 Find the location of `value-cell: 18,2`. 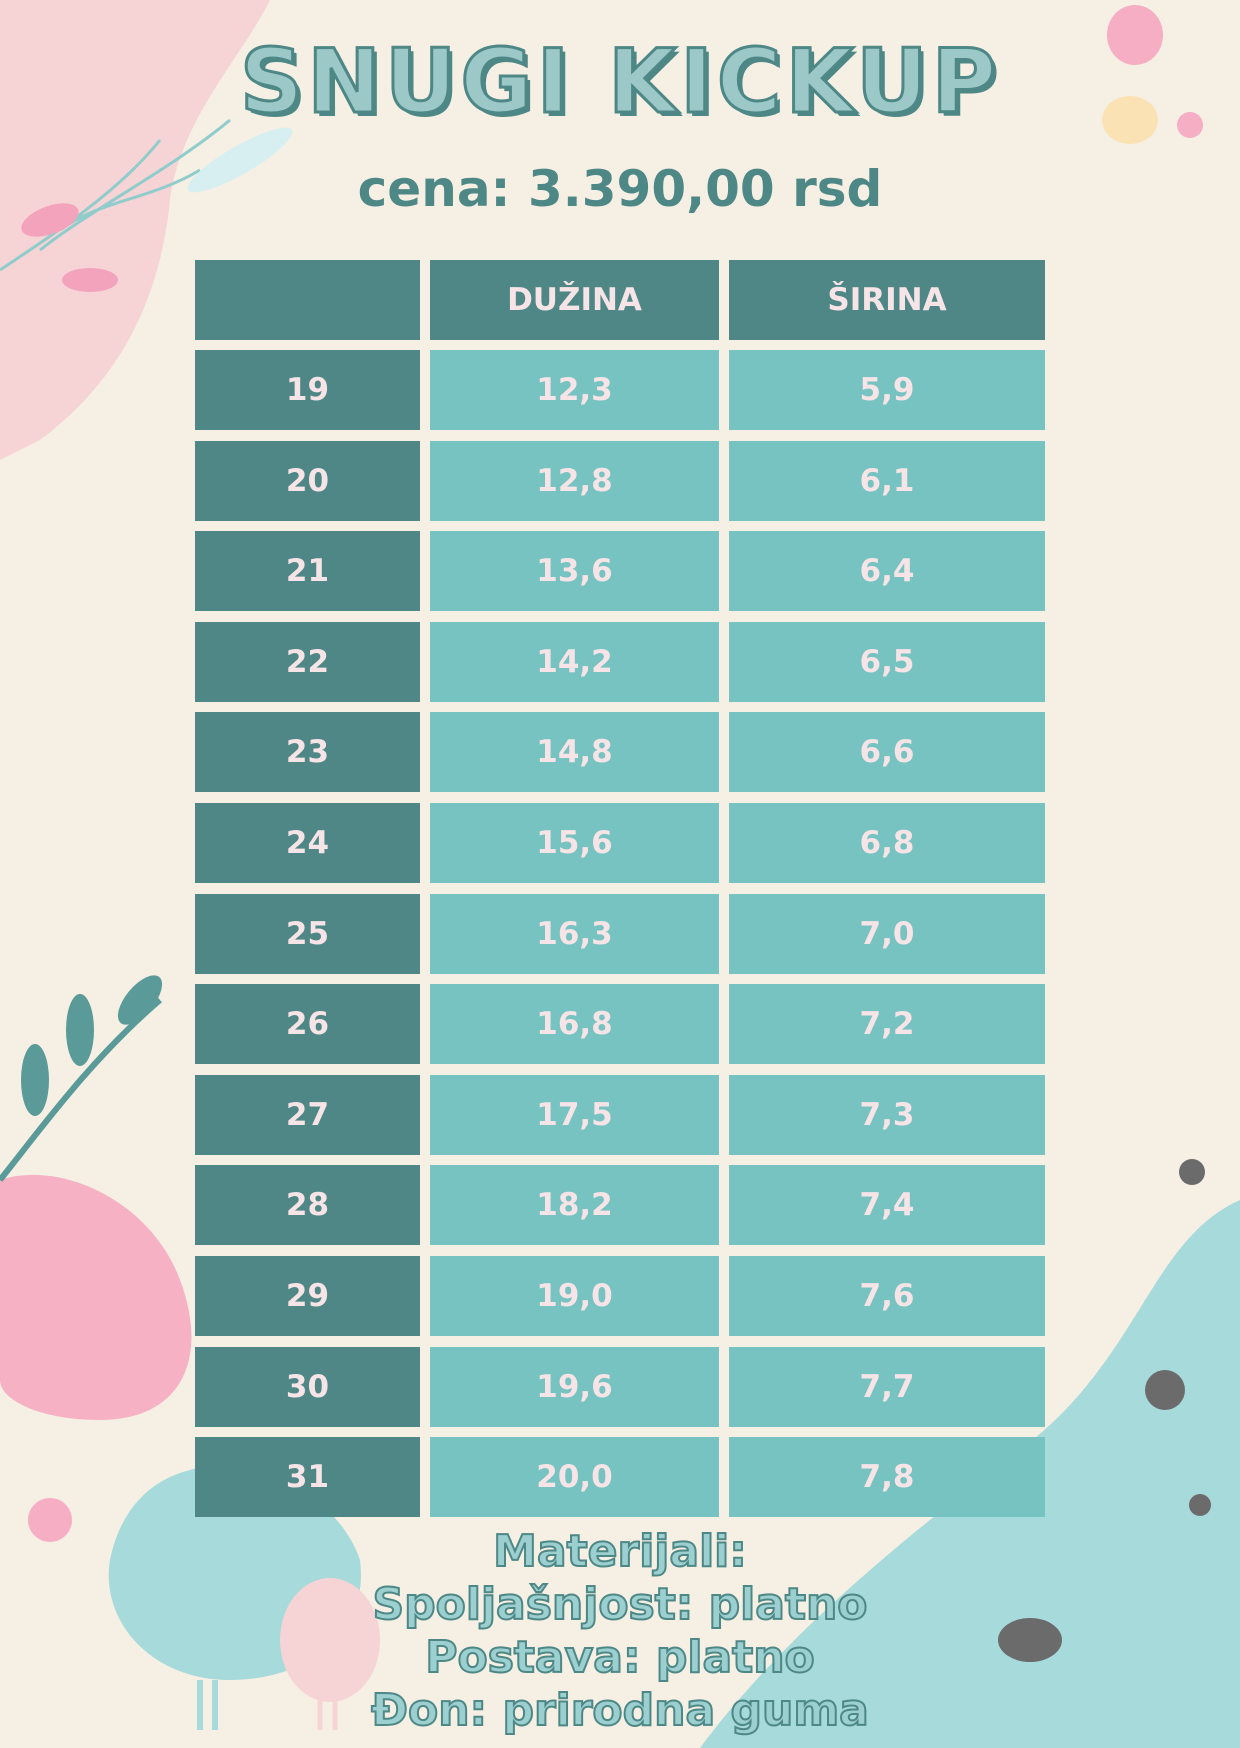

value-cell: 18,2 is located at coordinates (574, 1205).